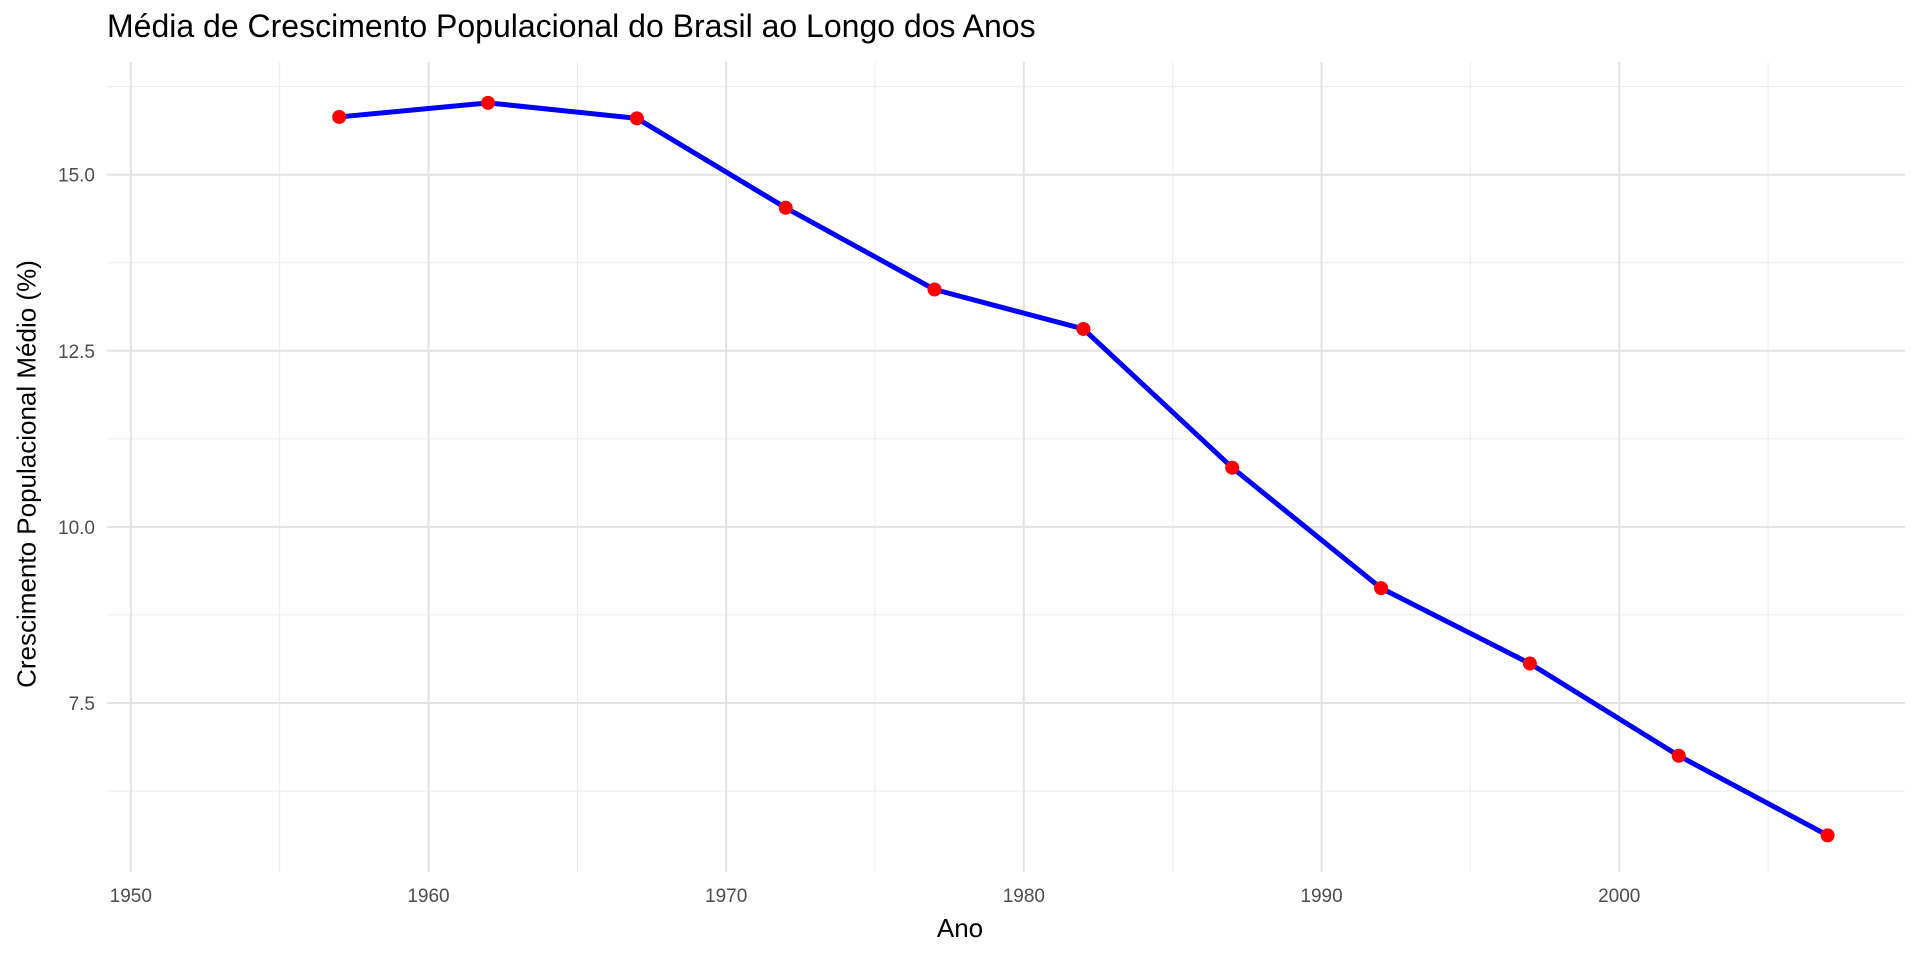 Image resolution: width=1920 pixels, height=960 pixels. I want to click on y-tick-labels: 7.5 10.0 12.5 15.0, so click(76, 440).